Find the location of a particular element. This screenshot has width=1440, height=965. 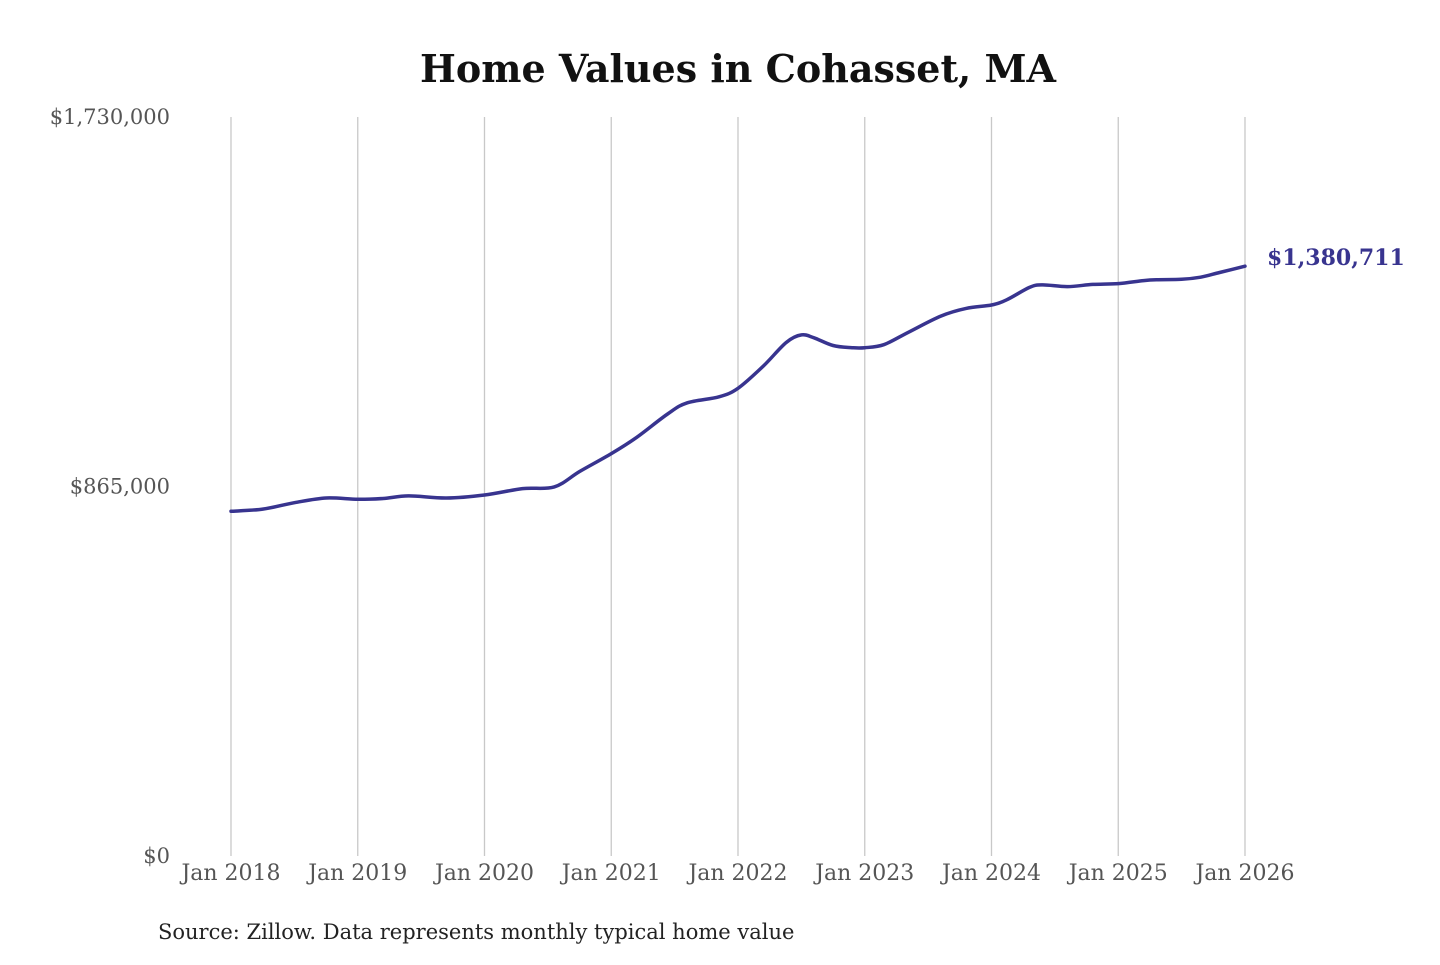

x-tick-label: Jan 2024 is located at coordinates (990, 873).